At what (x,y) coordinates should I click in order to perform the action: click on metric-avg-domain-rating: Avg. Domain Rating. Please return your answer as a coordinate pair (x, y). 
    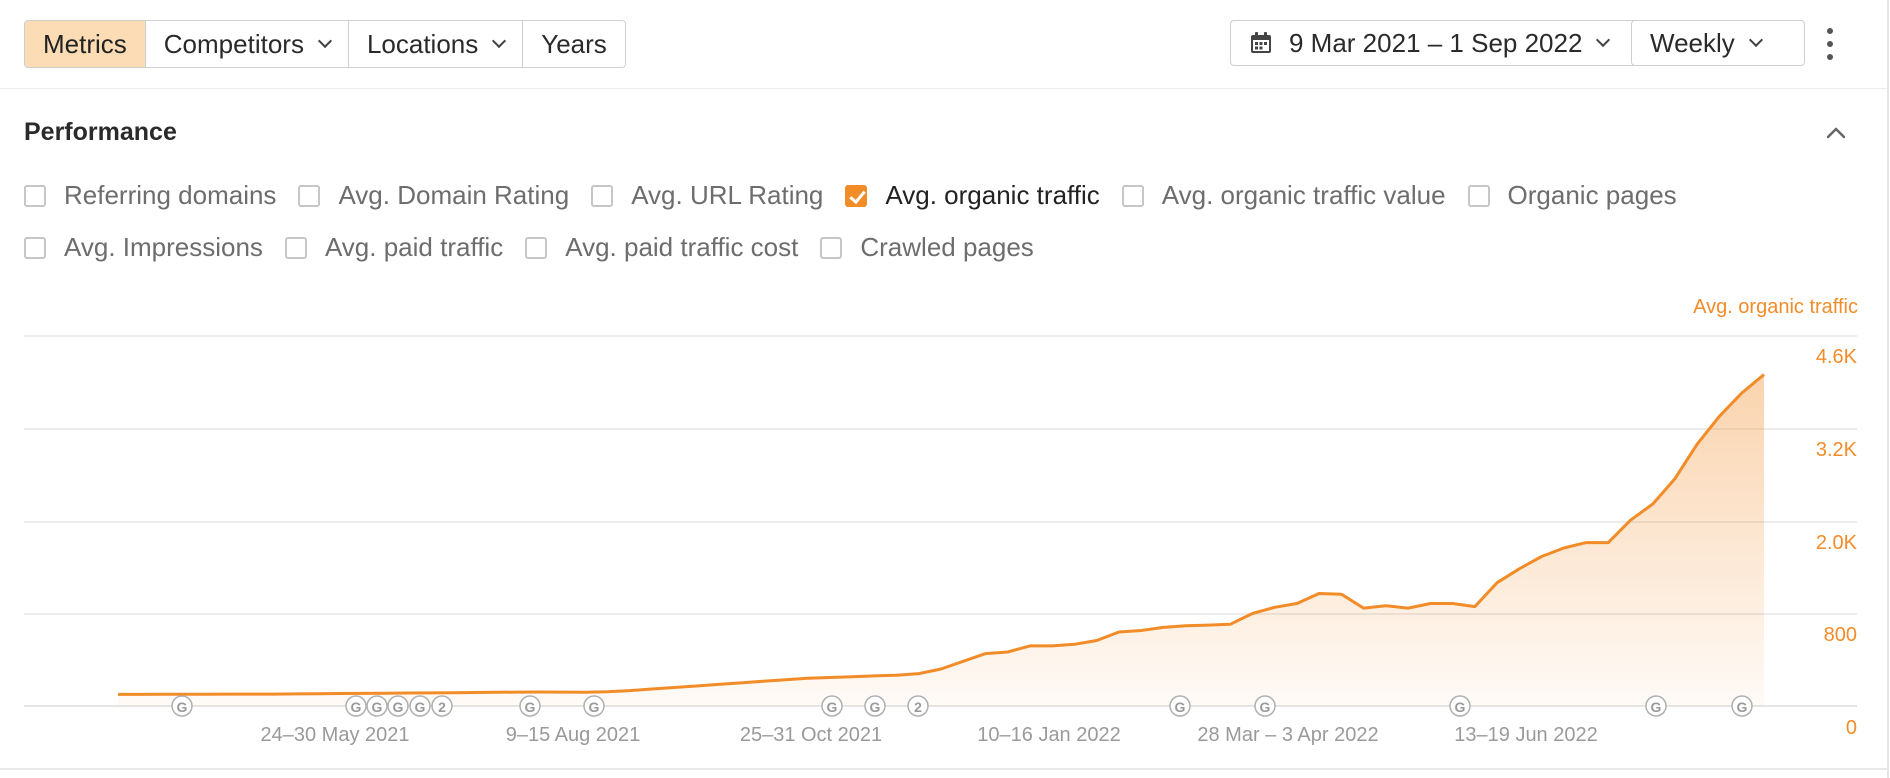
    Looking at the image, I should click on (433, 195).